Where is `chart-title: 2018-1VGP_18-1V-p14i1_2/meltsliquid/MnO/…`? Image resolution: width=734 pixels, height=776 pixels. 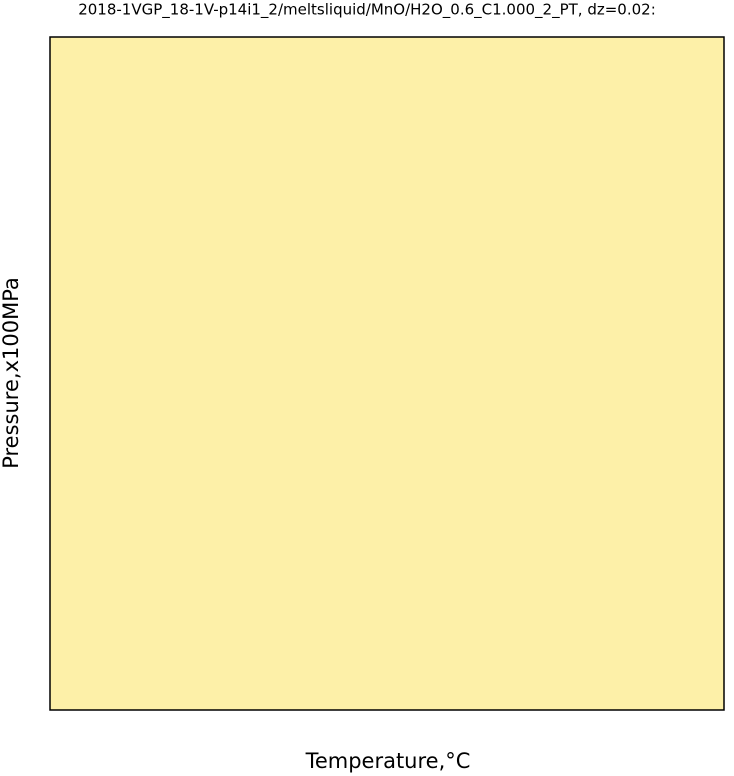
chart-title: 2018-1VGP_18-1V-p14i1_2/meltsliquid/MnO/… is located at coordinates (367, 10).